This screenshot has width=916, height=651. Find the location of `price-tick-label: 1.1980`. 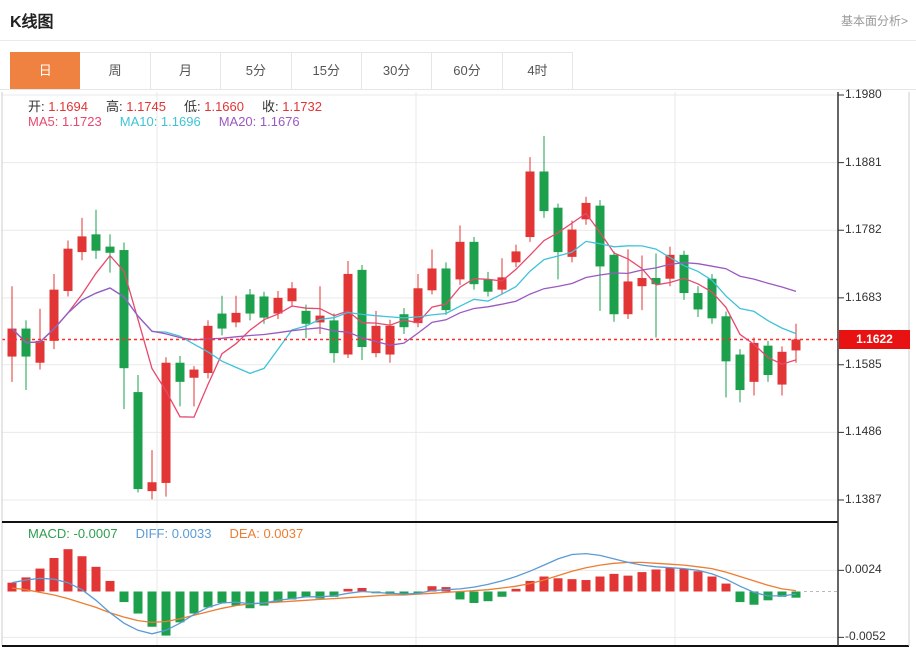

price-tick-label: 1.1980 is located at coordinates (863, 94).